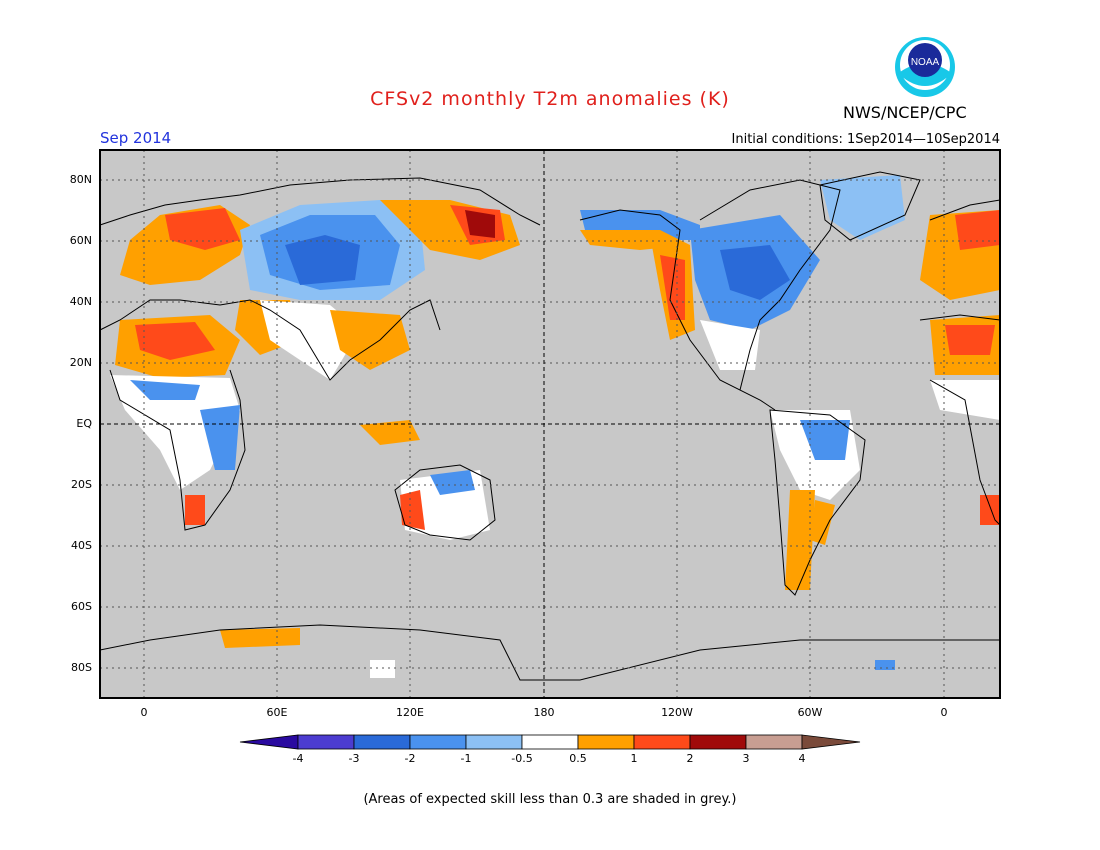 The width and height of the screenshot is (1100, 850). I want to click on valid-month-label: Sep 2014, so click(136, 138).